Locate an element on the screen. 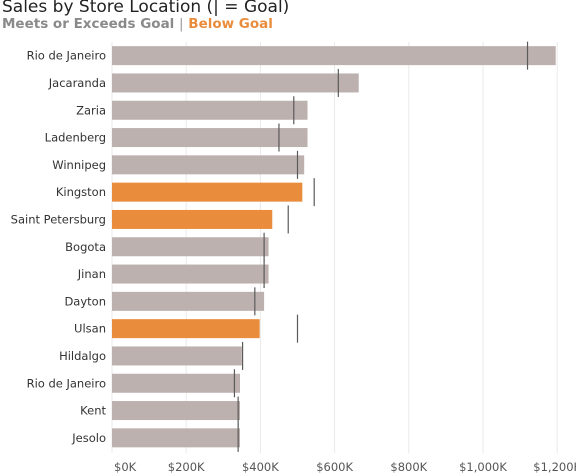 The image size is (576, 476). chart-title: Sales by Store Location (| = Goal) is located at coordinates (146, 8).